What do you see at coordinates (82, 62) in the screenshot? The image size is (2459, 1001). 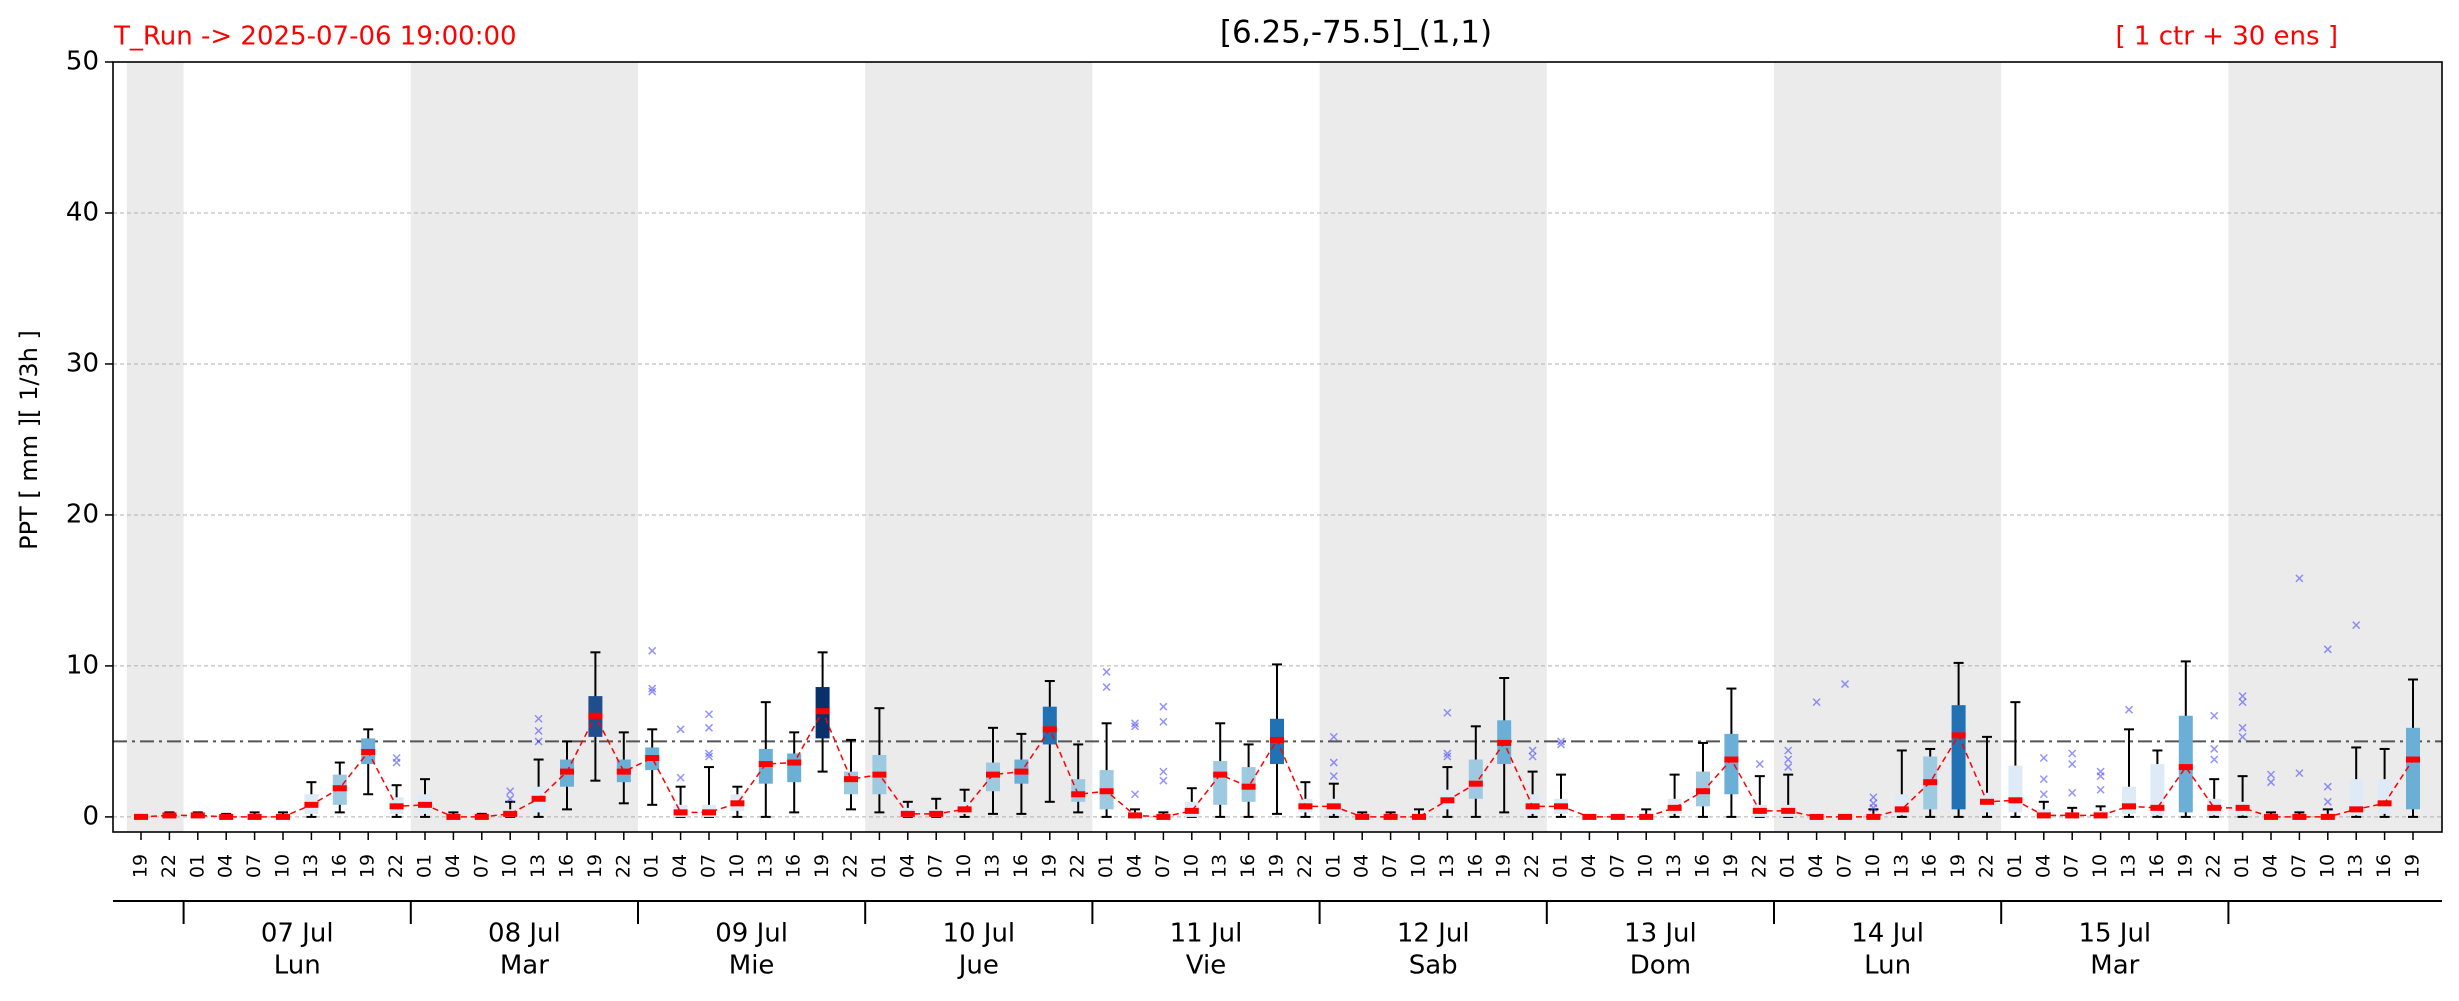 I see `y-tick-label: 50` at bounding box center [82, 62].